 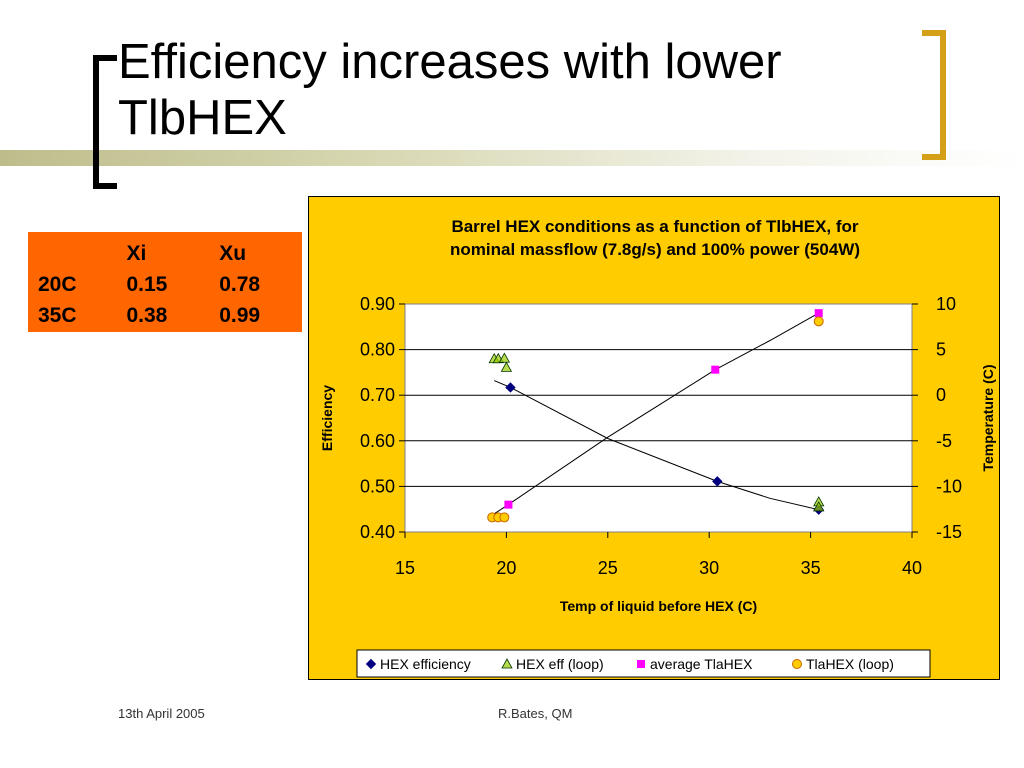 I want to click on table-cell: 0.78, so click(x=240, y=285).